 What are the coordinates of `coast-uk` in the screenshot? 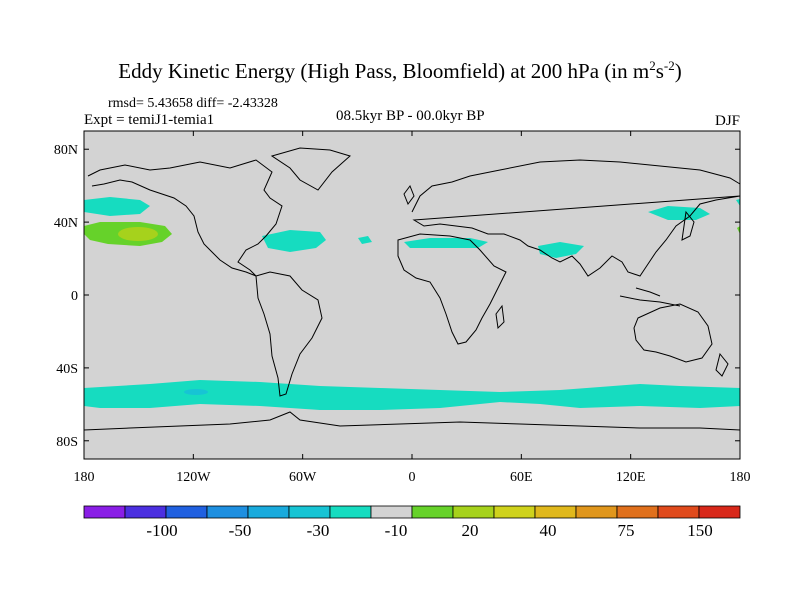 It's located at (409, 195).